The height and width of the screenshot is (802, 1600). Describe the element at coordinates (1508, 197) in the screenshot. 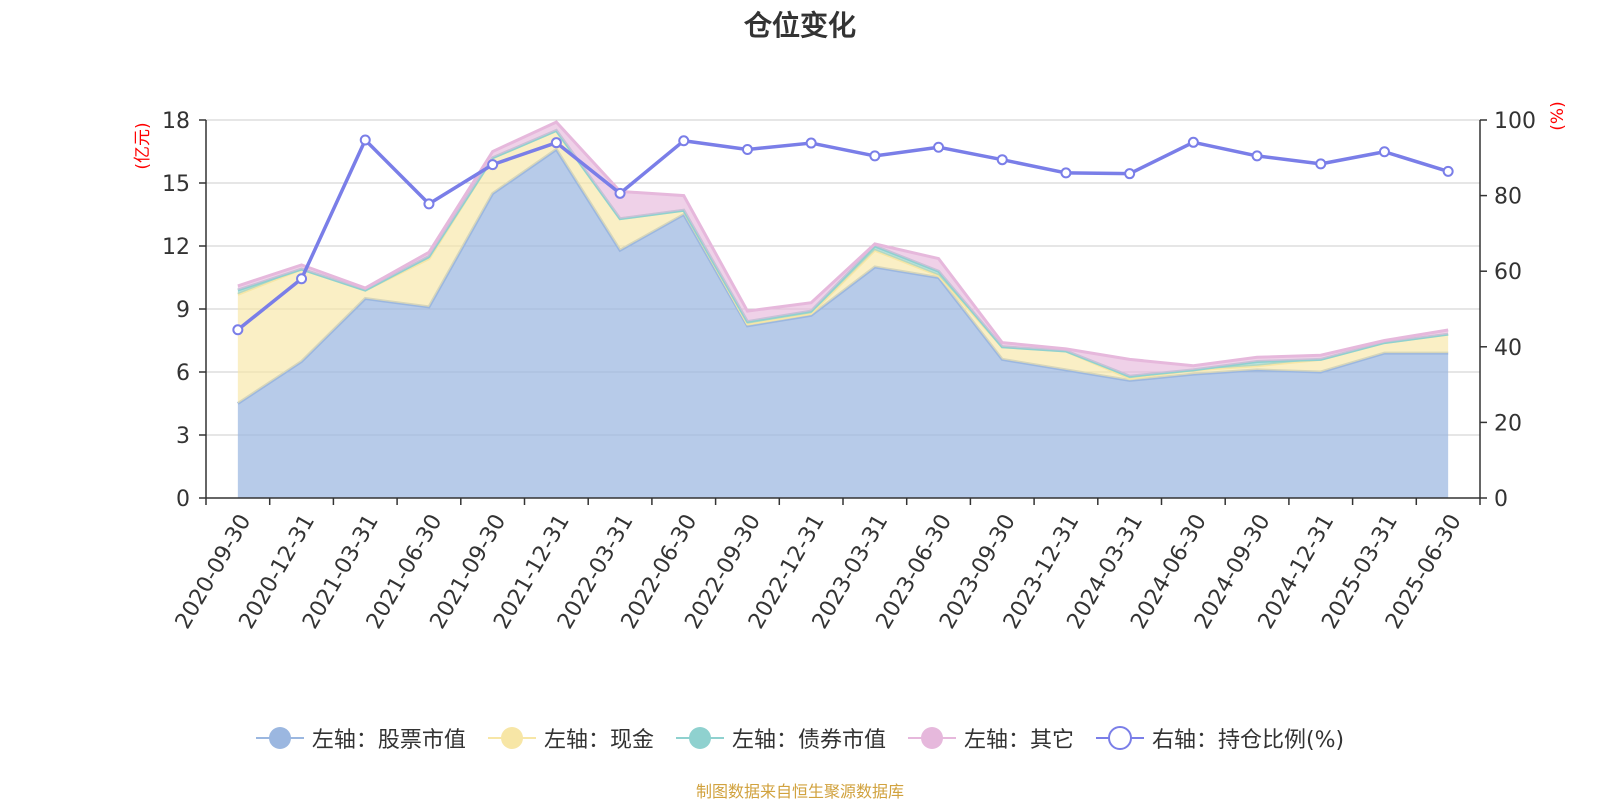

I see `right-y-tick-label: 80` at that location.